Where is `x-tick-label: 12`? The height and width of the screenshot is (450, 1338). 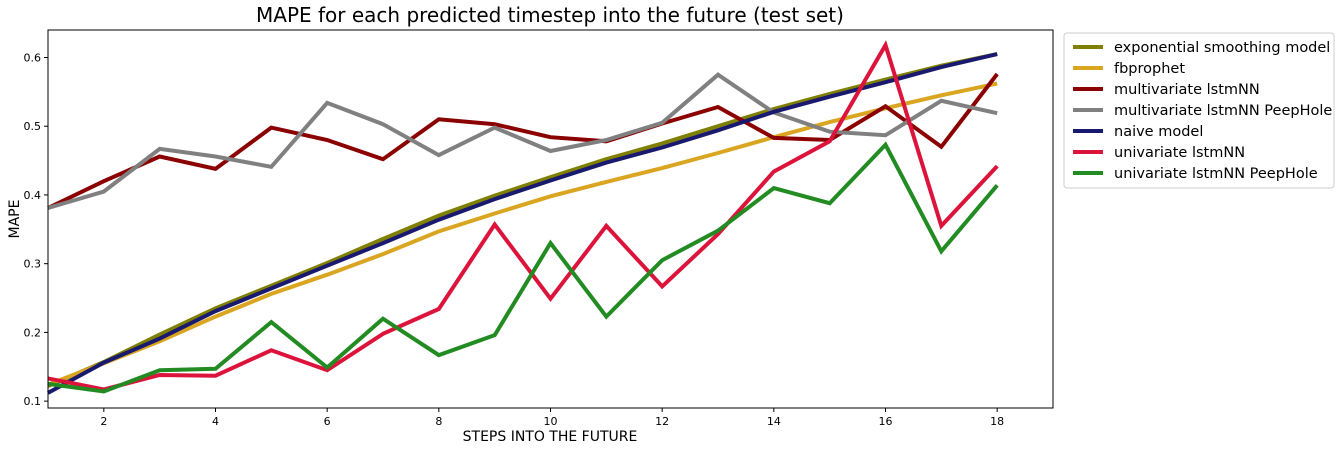 x-tick-label: 12 is located at coordinates (662, 421).